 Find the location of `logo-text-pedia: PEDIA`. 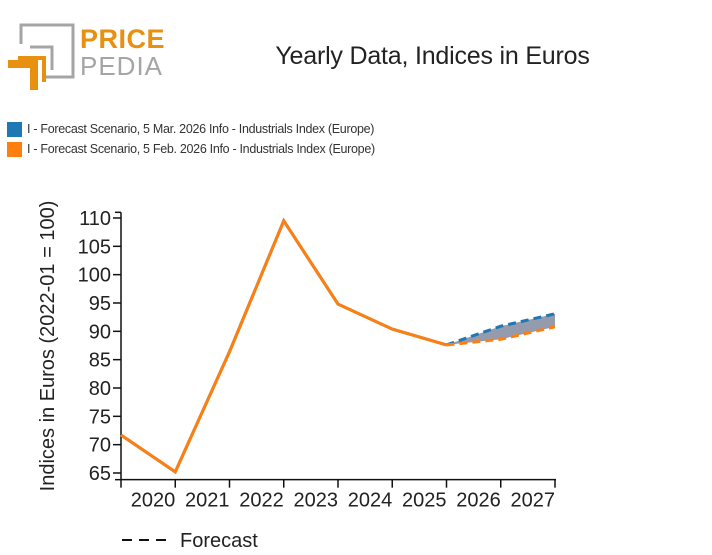

logo-text-pedia: PEDIA is located at coordinates (122, 66).